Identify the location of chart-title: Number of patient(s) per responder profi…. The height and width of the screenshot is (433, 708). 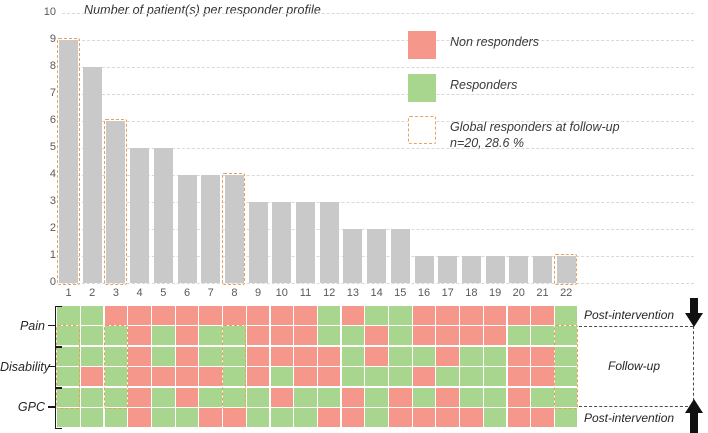
(202, 10).